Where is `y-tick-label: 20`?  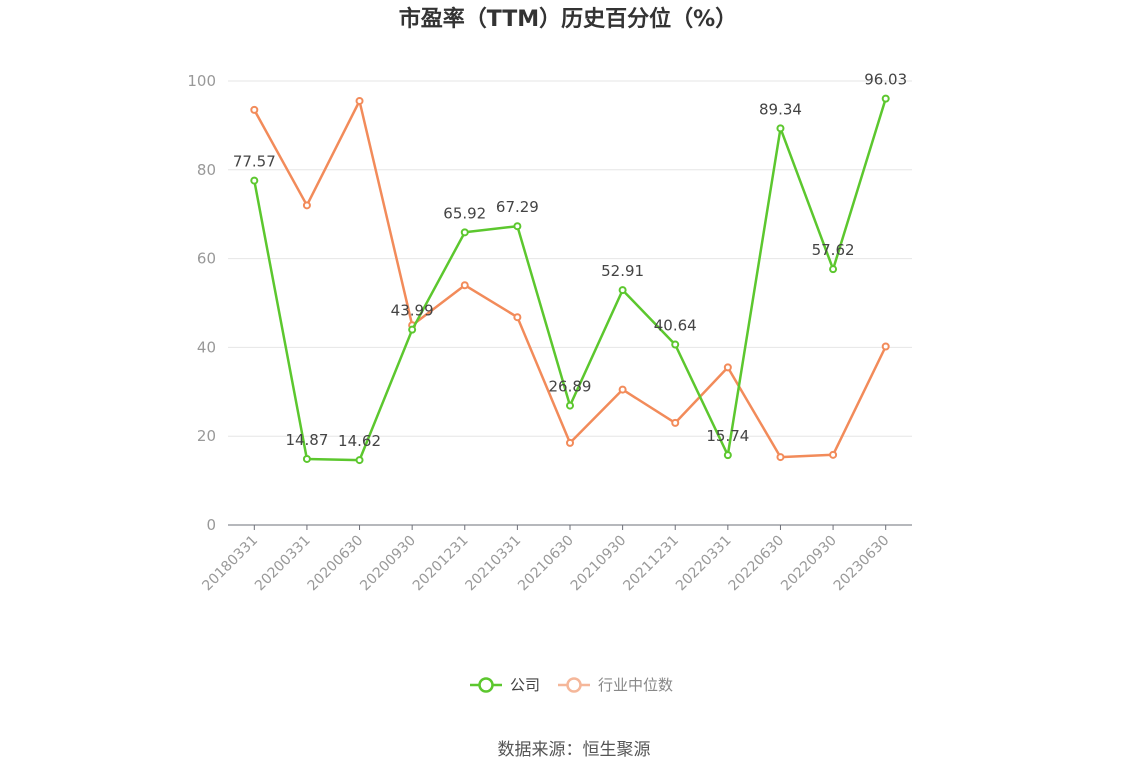 y-tick-label: 20 is located at coordinates (206, 436).